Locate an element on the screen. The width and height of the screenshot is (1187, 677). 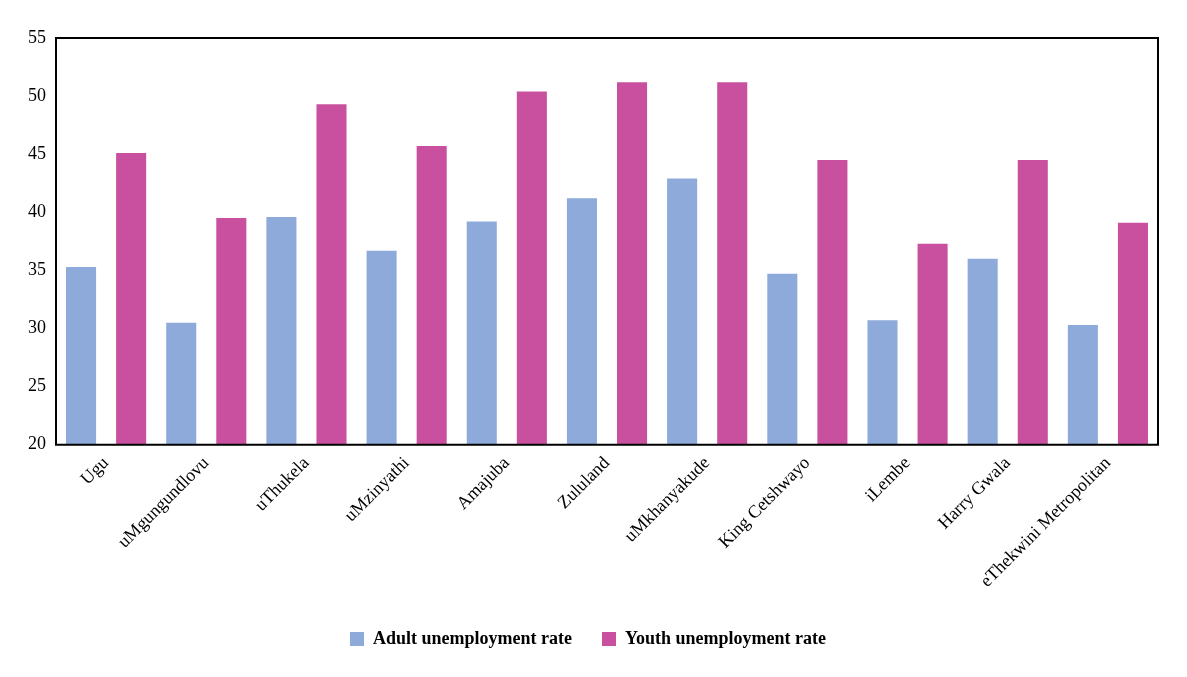
y-tick-label: 50 is located at coordinates (37, 94).